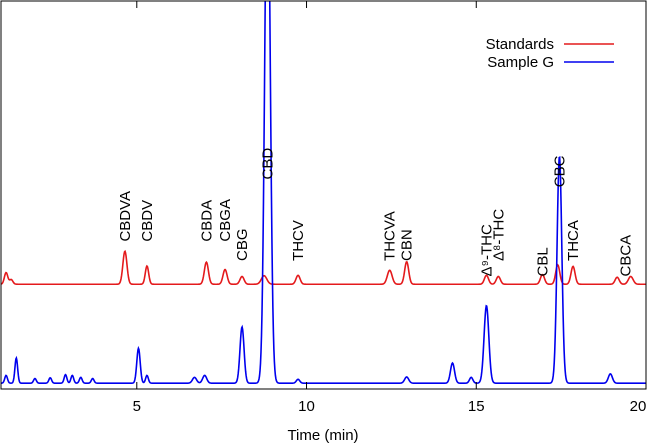 This screenshot has width=656, height=445. What do you see at coordinates (137, 406) in the screenshot?
I see `x-tick-label: 5` at bounding box center [137, 406].